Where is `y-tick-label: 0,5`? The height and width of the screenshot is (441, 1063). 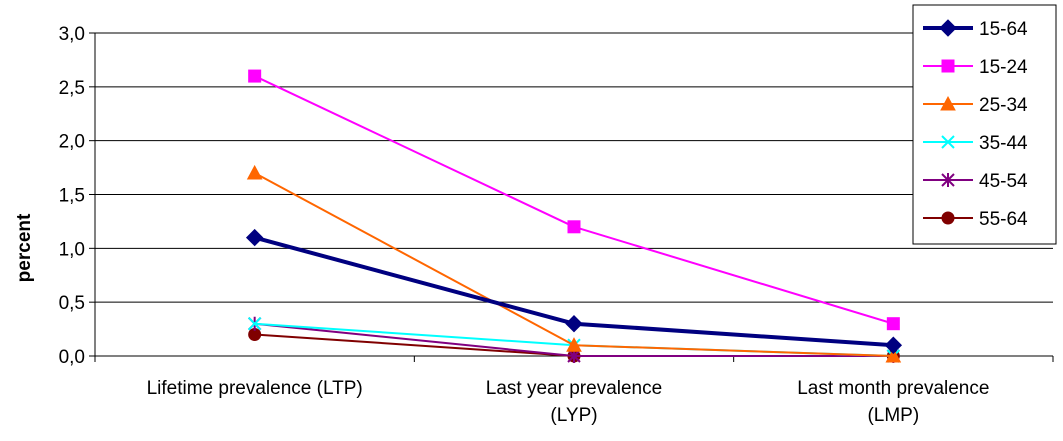 y-tick-label: 0,5 is located at coordinates (72, 303).